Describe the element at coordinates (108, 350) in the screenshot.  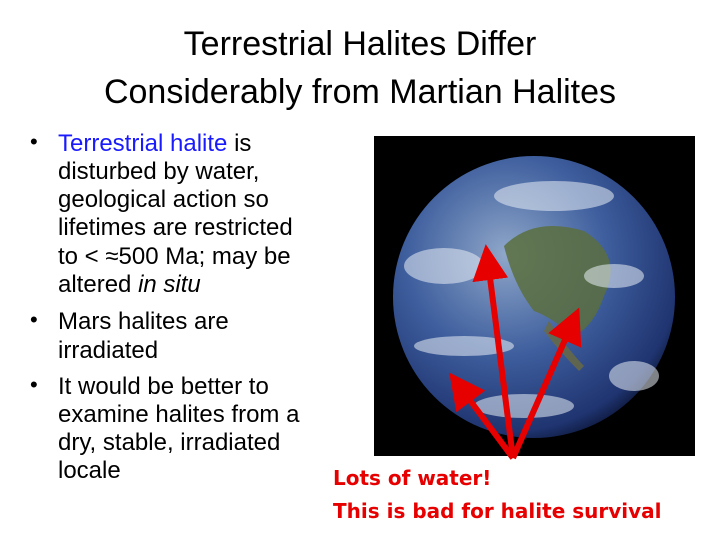
I see `bullet-line: irradiated` at that location.